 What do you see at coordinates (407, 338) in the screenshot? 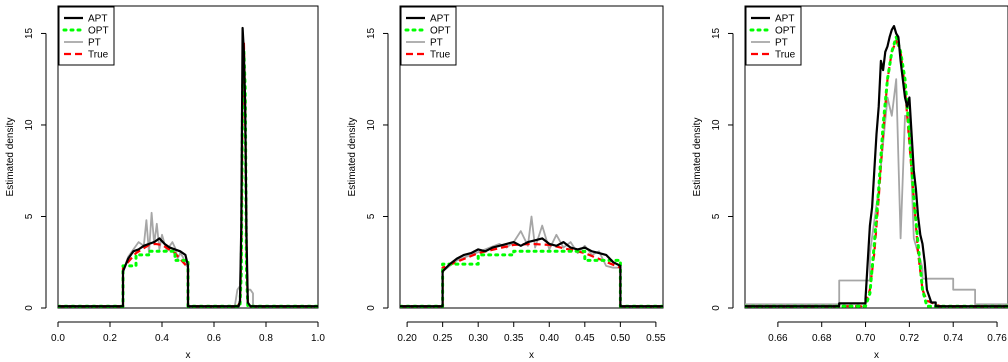
I see `x-tick-label: 0.20` at bounding box center [407, 338].